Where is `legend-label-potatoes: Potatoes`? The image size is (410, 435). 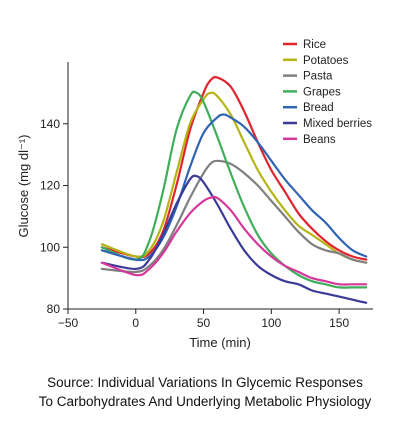 legend-label-potatoes: Potatoes is located at coordinates (326, 61).